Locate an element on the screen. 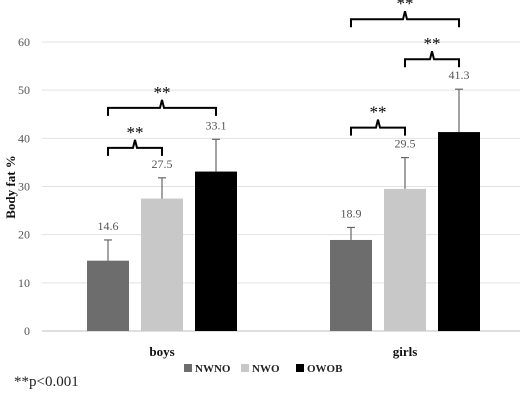 The image size is (529, 401). category-label-boys: boys is located at coordinates (161, 351).